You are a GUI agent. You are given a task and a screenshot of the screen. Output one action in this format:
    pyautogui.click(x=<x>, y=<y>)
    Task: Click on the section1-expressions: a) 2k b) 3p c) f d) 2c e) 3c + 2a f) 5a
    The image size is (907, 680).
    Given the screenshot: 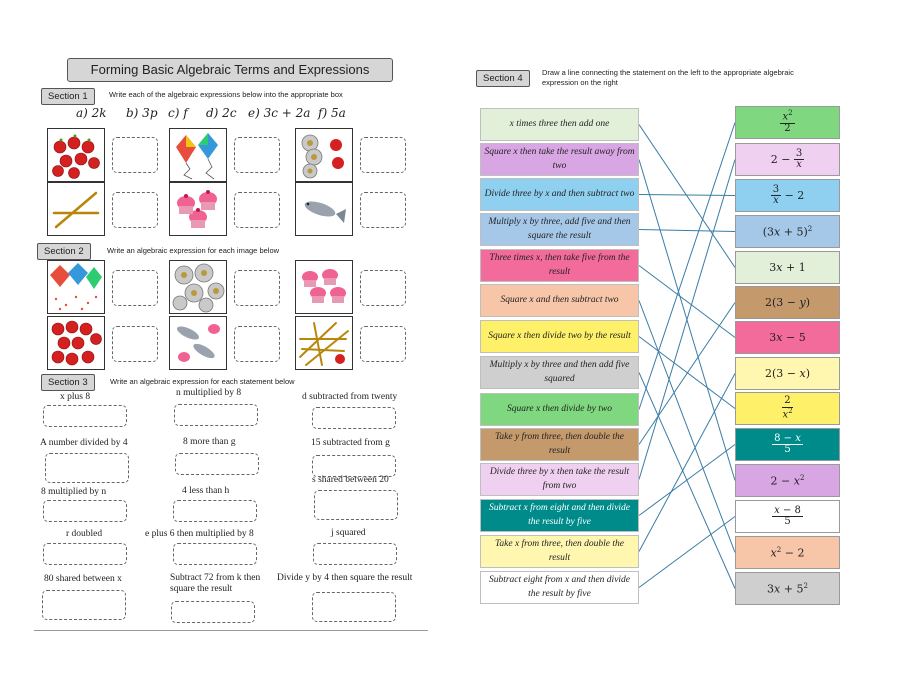 What is the action you would take?
    pyautogui.click(x=226, y=114)
    